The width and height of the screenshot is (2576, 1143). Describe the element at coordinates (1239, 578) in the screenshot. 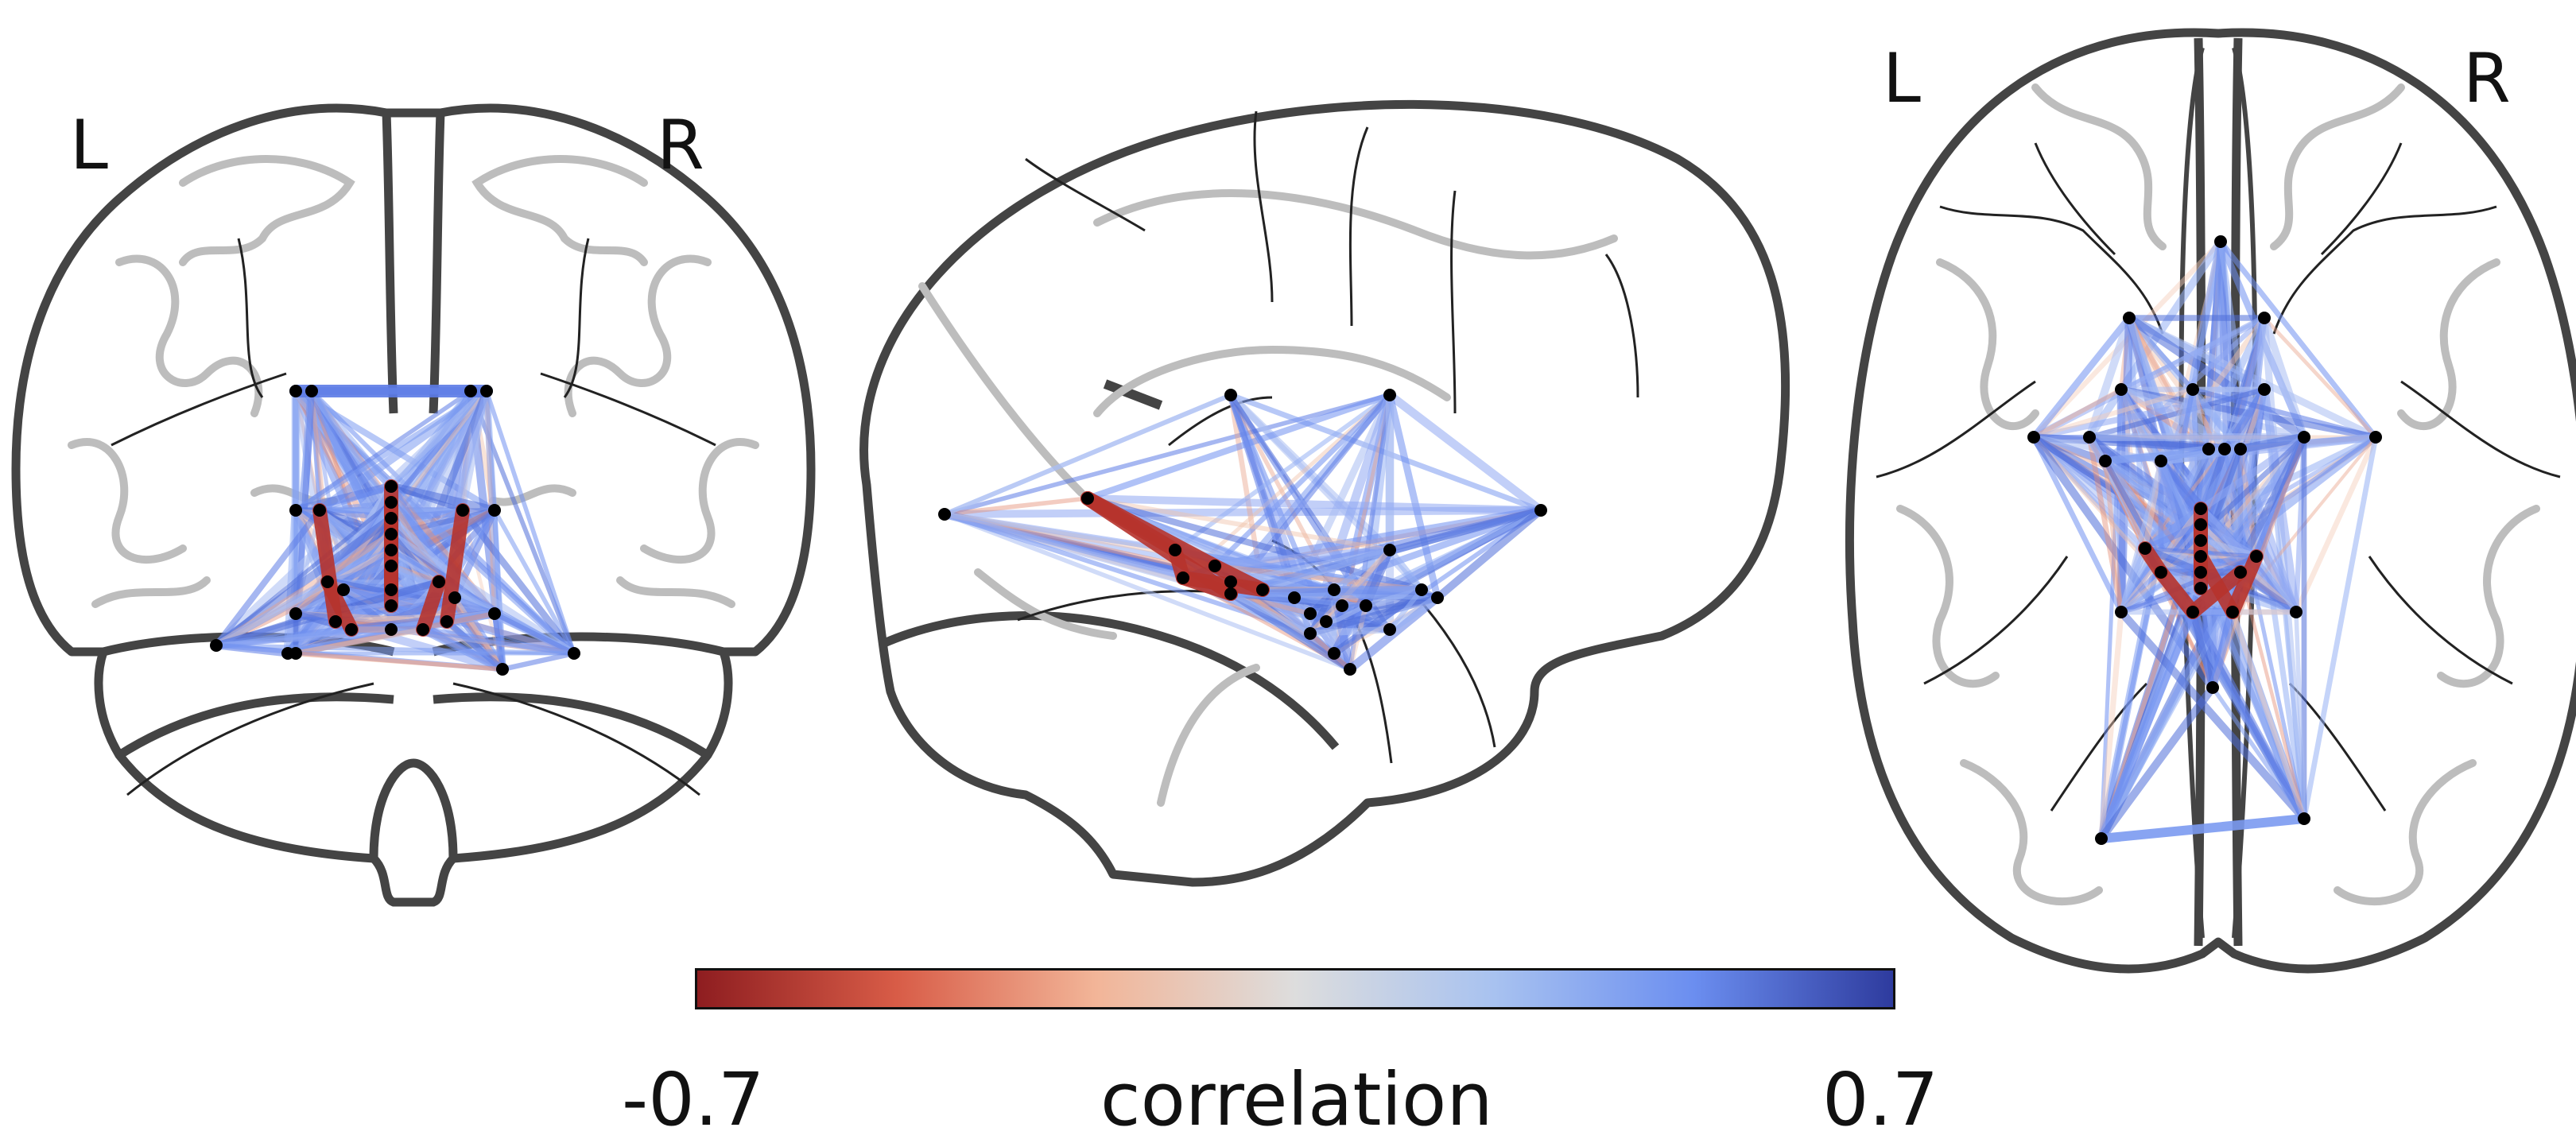

I see `sagittal-edge-strong-negative` at that location.